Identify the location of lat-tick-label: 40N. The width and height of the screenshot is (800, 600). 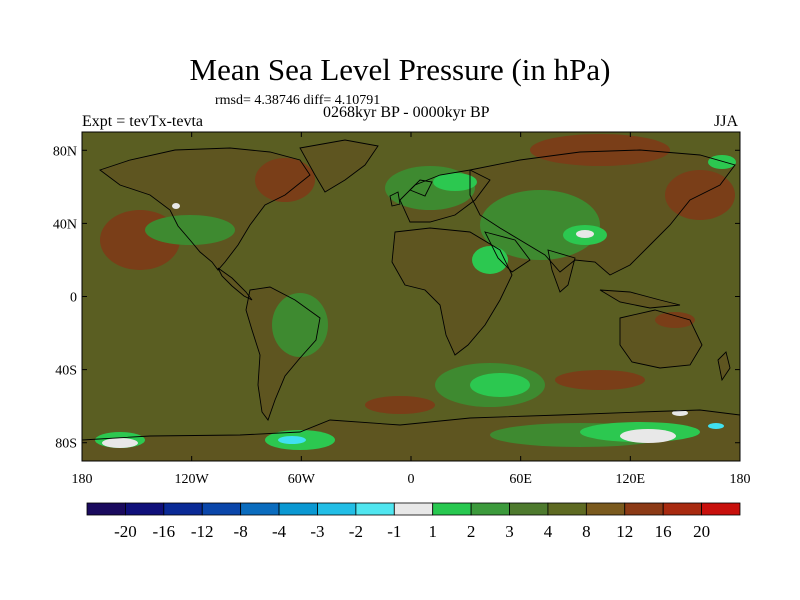
(65, 224).